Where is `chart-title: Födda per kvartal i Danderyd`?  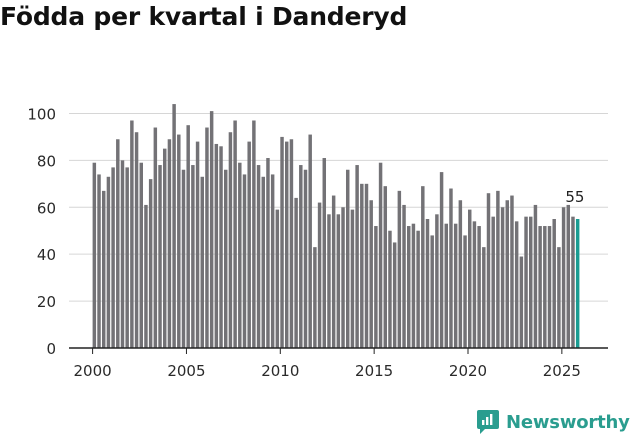 chart-title: Födda per kvartal i Danderyd is located at coordinates (204, 16).